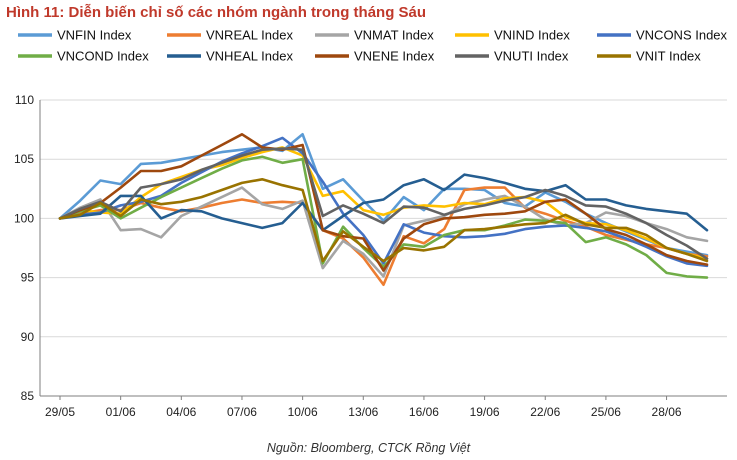 This screenshot has height=460, width=737. I want to click on y-tick-label: 85, so click(28, 396).